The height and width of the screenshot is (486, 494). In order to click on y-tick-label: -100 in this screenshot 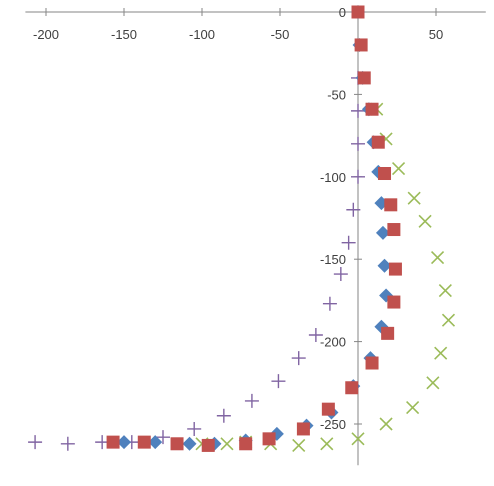, I will do `click(333, 177)`.